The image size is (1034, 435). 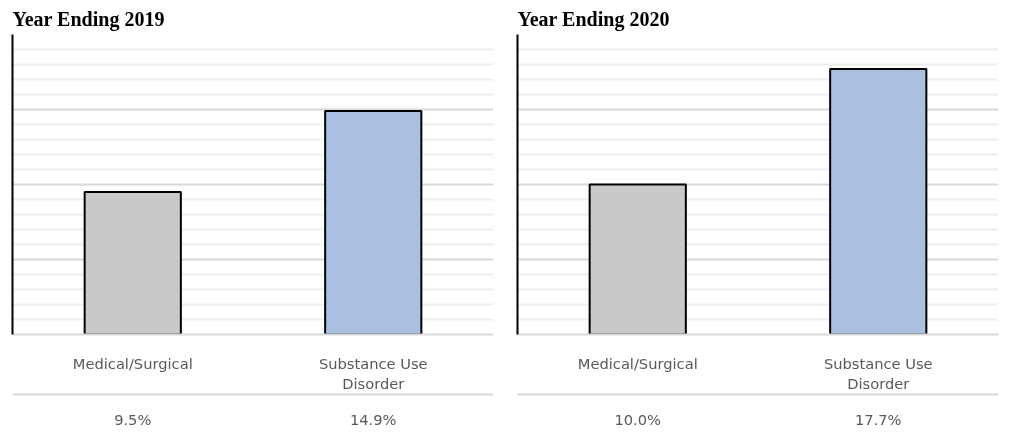 I want to click on chart-title: Year Ending 2020, so click(x=593, y=19).